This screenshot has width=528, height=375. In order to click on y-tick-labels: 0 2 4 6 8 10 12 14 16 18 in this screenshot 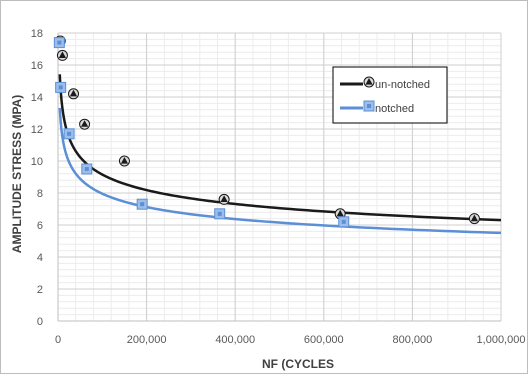, I will do `click(37, 178)`.